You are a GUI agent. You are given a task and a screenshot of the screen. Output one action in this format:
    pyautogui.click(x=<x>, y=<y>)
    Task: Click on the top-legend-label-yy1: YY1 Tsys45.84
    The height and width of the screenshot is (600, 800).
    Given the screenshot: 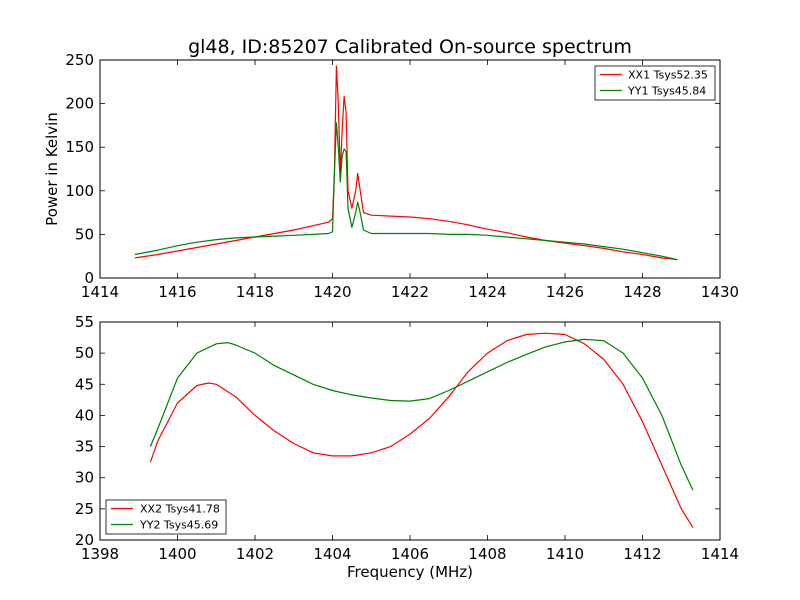 What is the action you would take?
    pyautogui.click(x=666, y=91)
    